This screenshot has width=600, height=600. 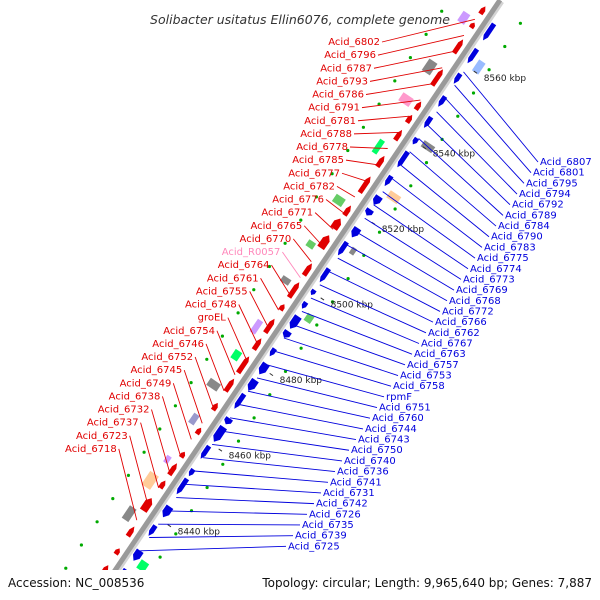 What do you see at coordinates (426, 376) in the screenshot?
I see `reverse-gene-label: Acid_6753` at bounding box center [426, 376].